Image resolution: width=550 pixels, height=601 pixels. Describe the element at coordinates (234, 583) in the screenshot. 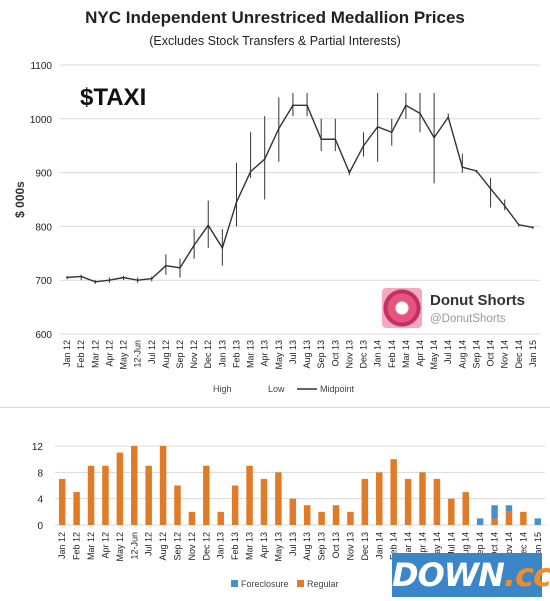

I see `legend-foreclosure-swatch` at that location.